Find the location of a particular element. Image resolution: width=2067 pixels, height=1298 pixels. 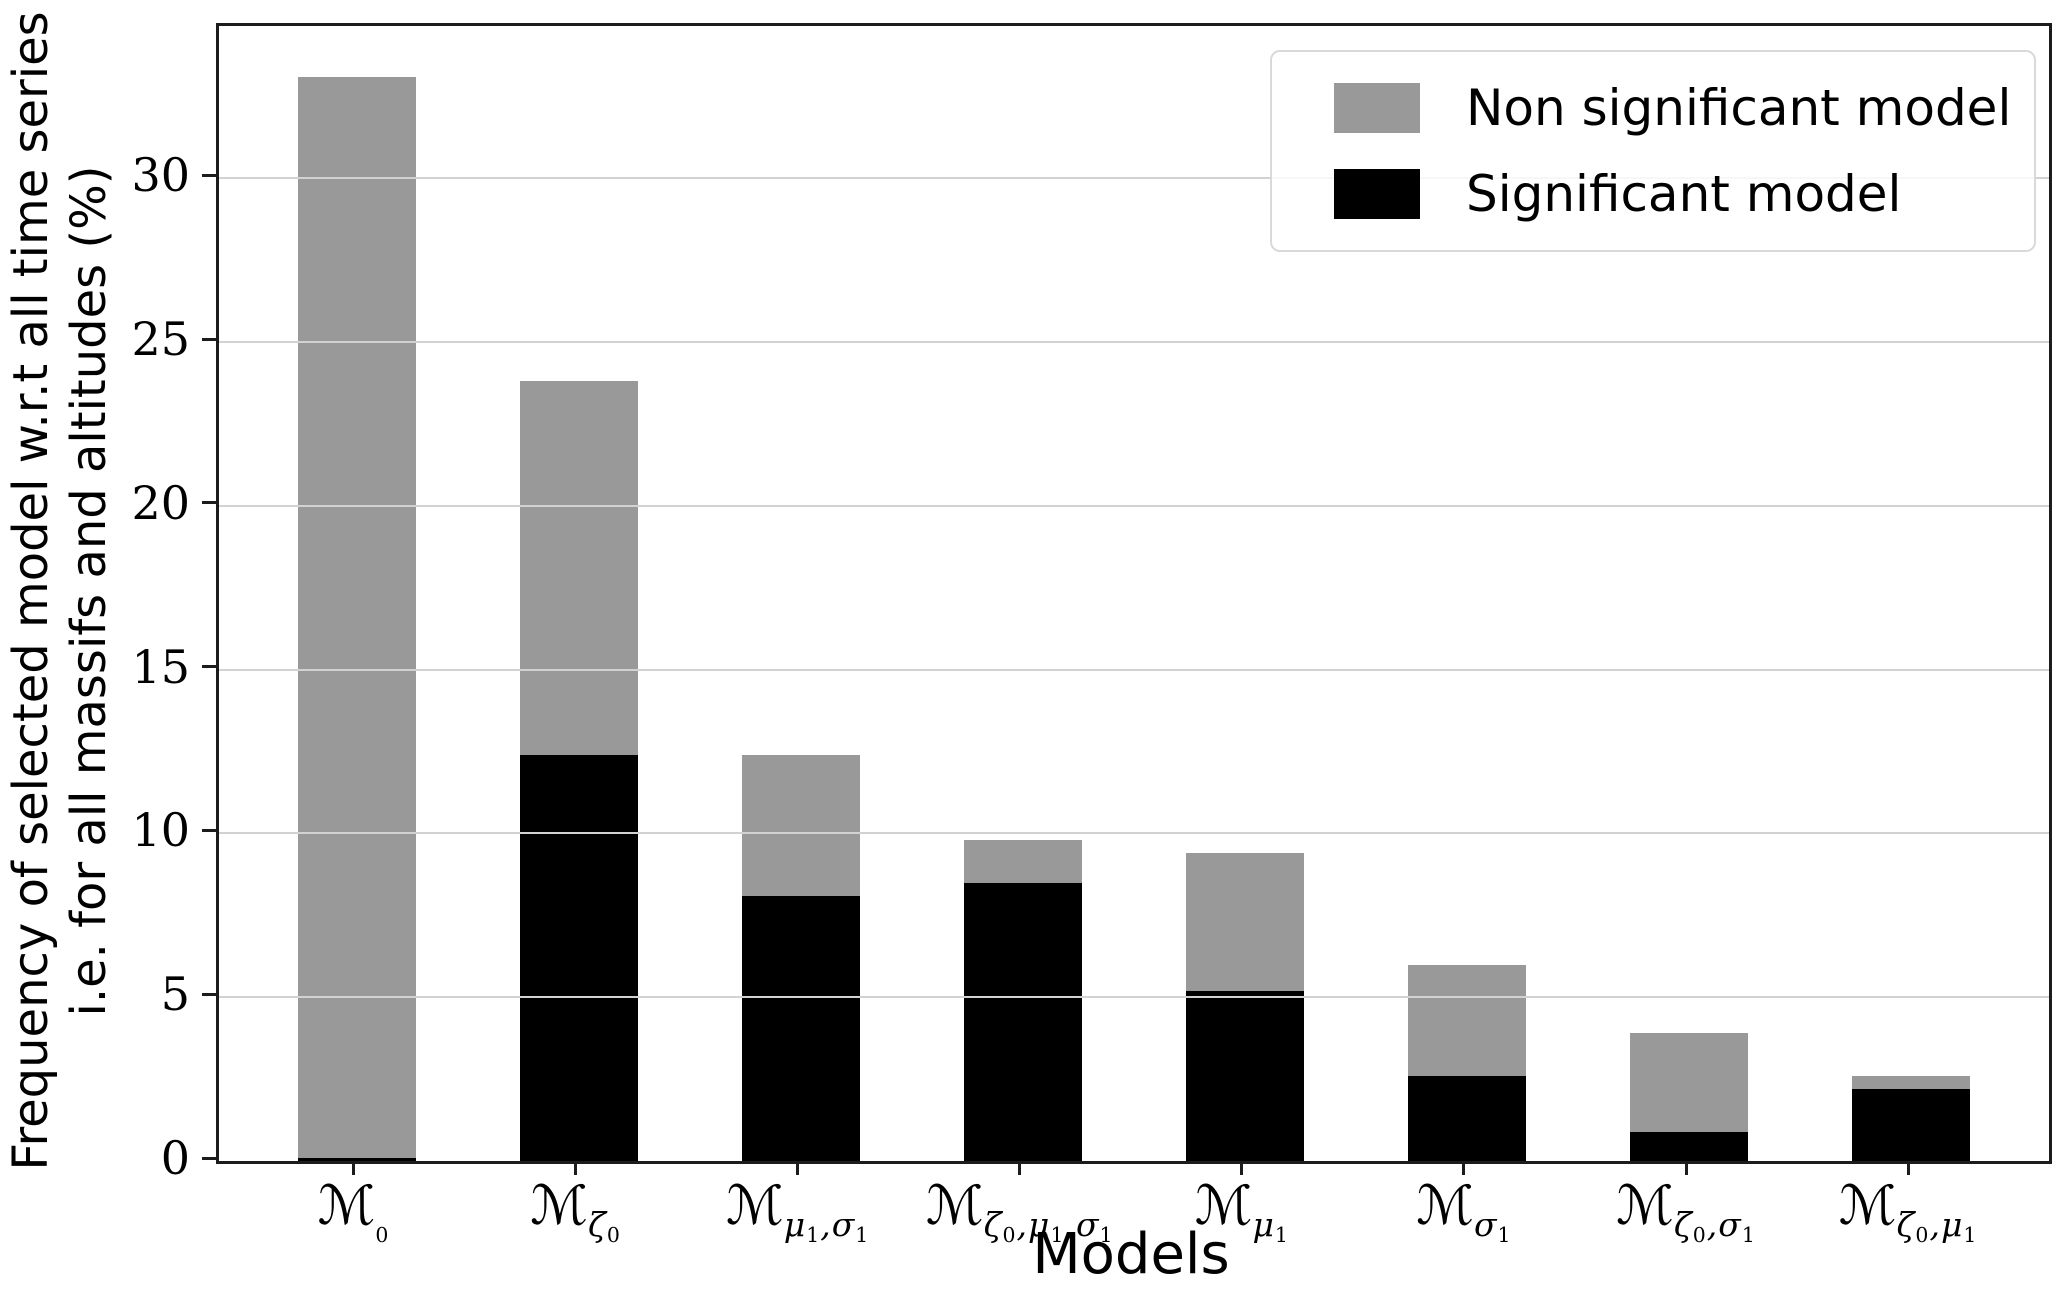

bar-3-significant-segment is located at coordinates (1022, 1021).